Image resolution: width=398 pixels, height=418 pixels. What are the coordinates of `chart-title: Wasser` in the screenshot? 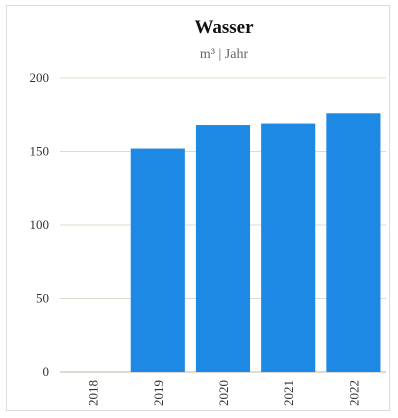 It's located at (224, 27).